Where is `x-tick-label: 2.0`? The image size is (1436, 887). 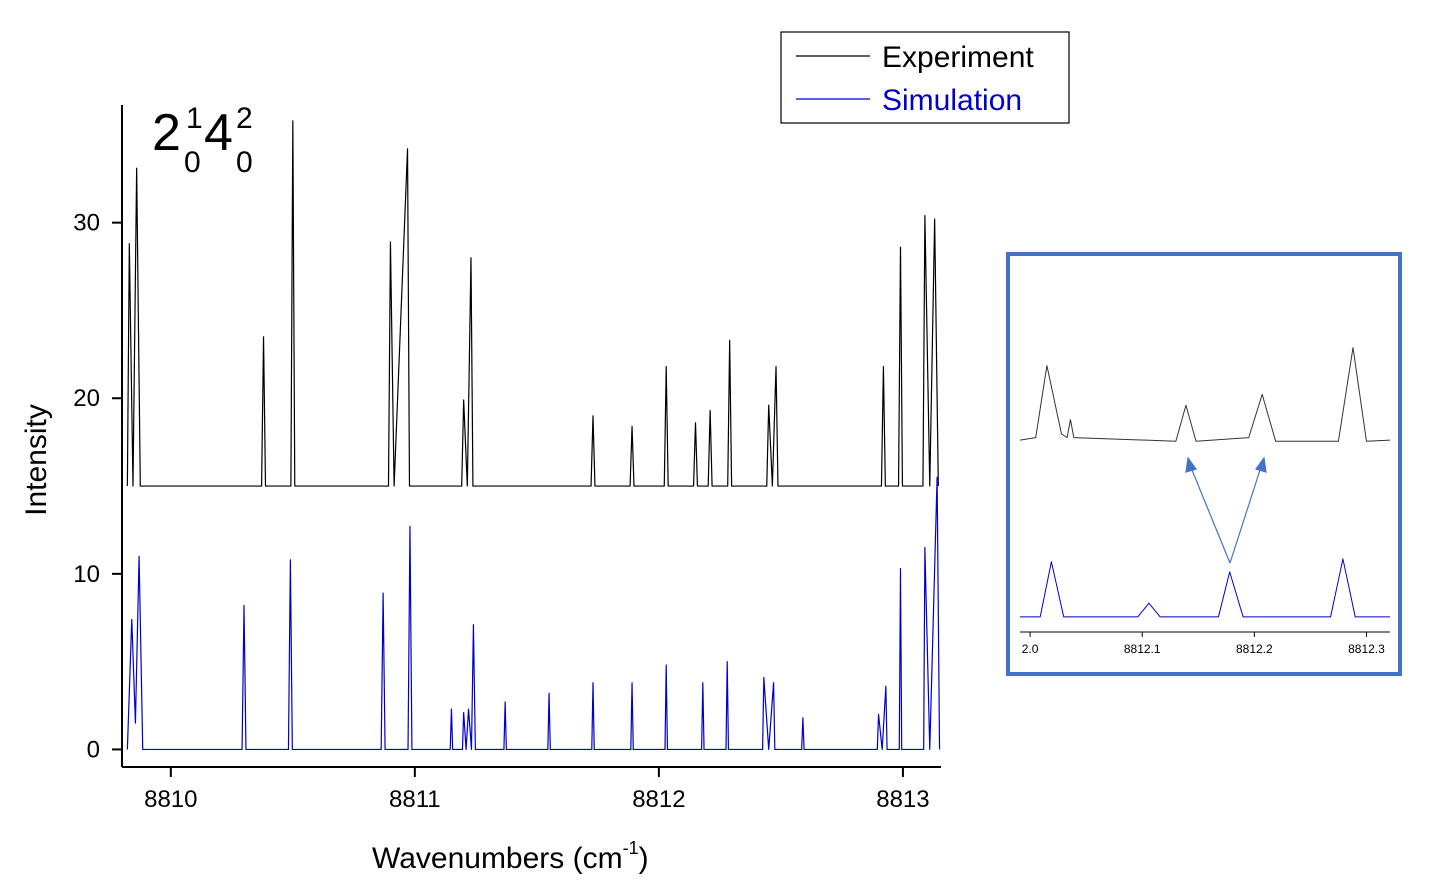 x-tick-label: 2.0 is located at coordinates (1030, 649).